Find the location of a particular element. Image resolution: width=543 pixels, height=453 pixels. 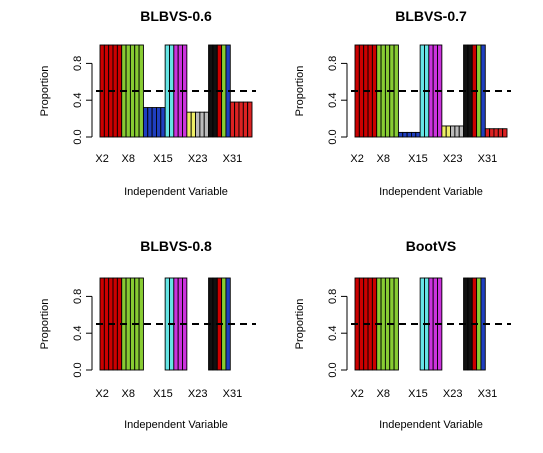

chart-title: BLBVS-0.7 is located at coordinates (431, 16).